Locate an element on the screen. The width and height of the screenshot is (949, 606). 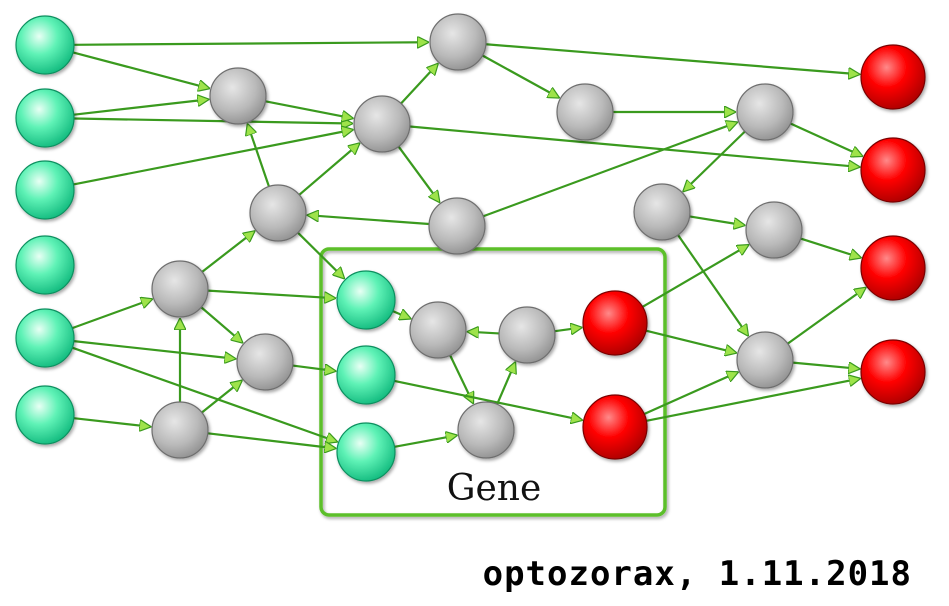
hidden-node-h7 is located at coordinates (265, 362).